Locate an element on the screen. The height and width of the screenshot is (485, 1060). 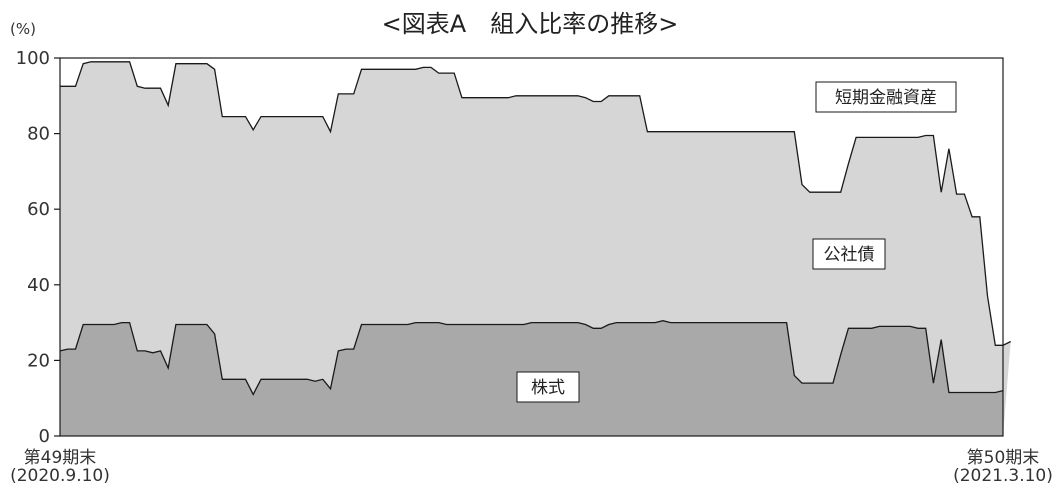
y-tick-label: 60 is located at coordinates (38, 209).